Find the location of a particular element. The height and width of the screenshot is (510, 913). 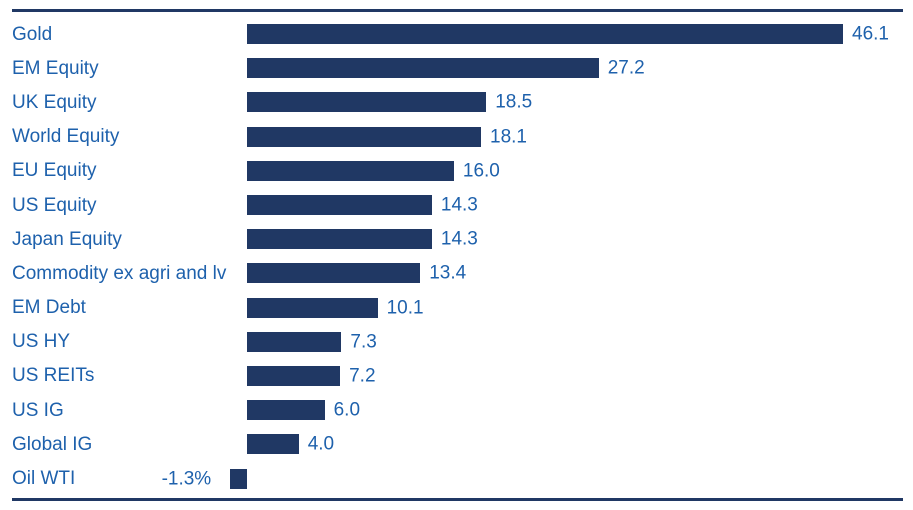

chart-row: Japan Equity 14.3 is located at coordinates (456, 239).